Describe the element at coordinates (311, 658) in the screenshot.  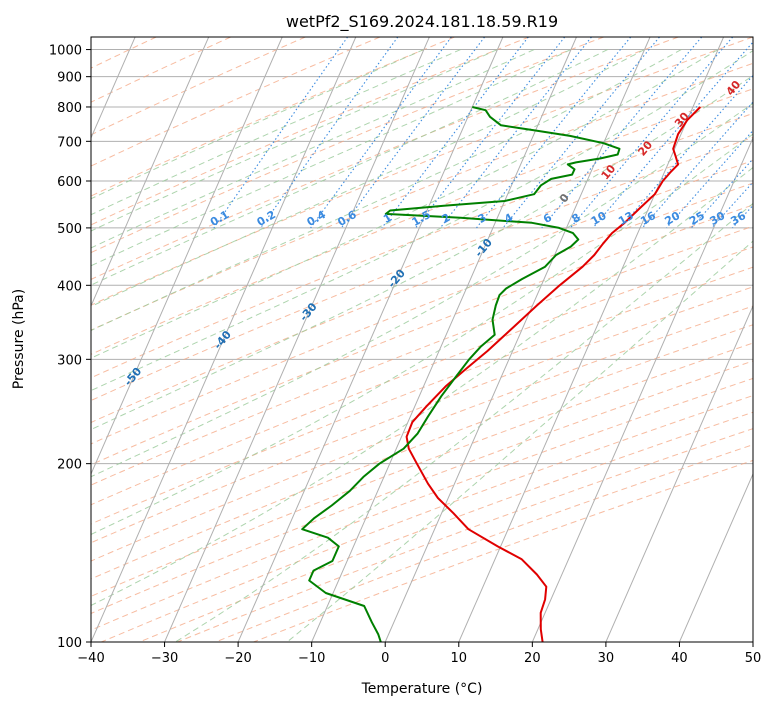
I see `x-tick-label: −10` at that location.